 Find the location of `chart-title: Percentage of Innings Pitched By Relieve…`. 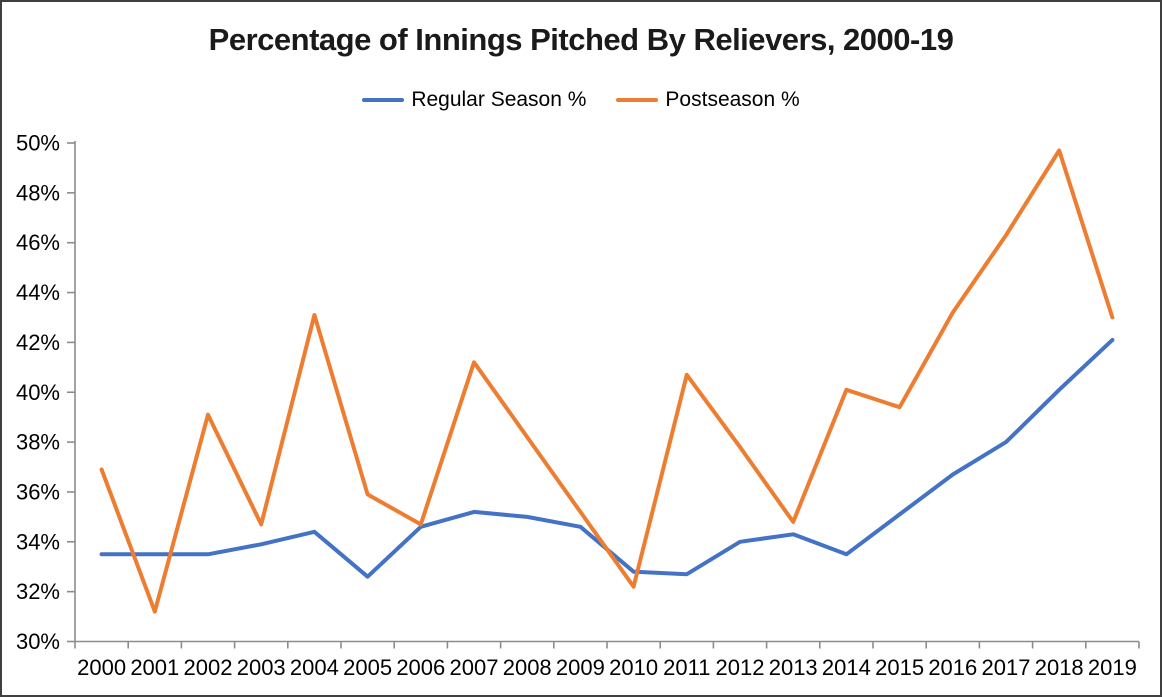

chart-title: Percentage of Innings Pitched By Relieve… is located at coordinates (581, 39).